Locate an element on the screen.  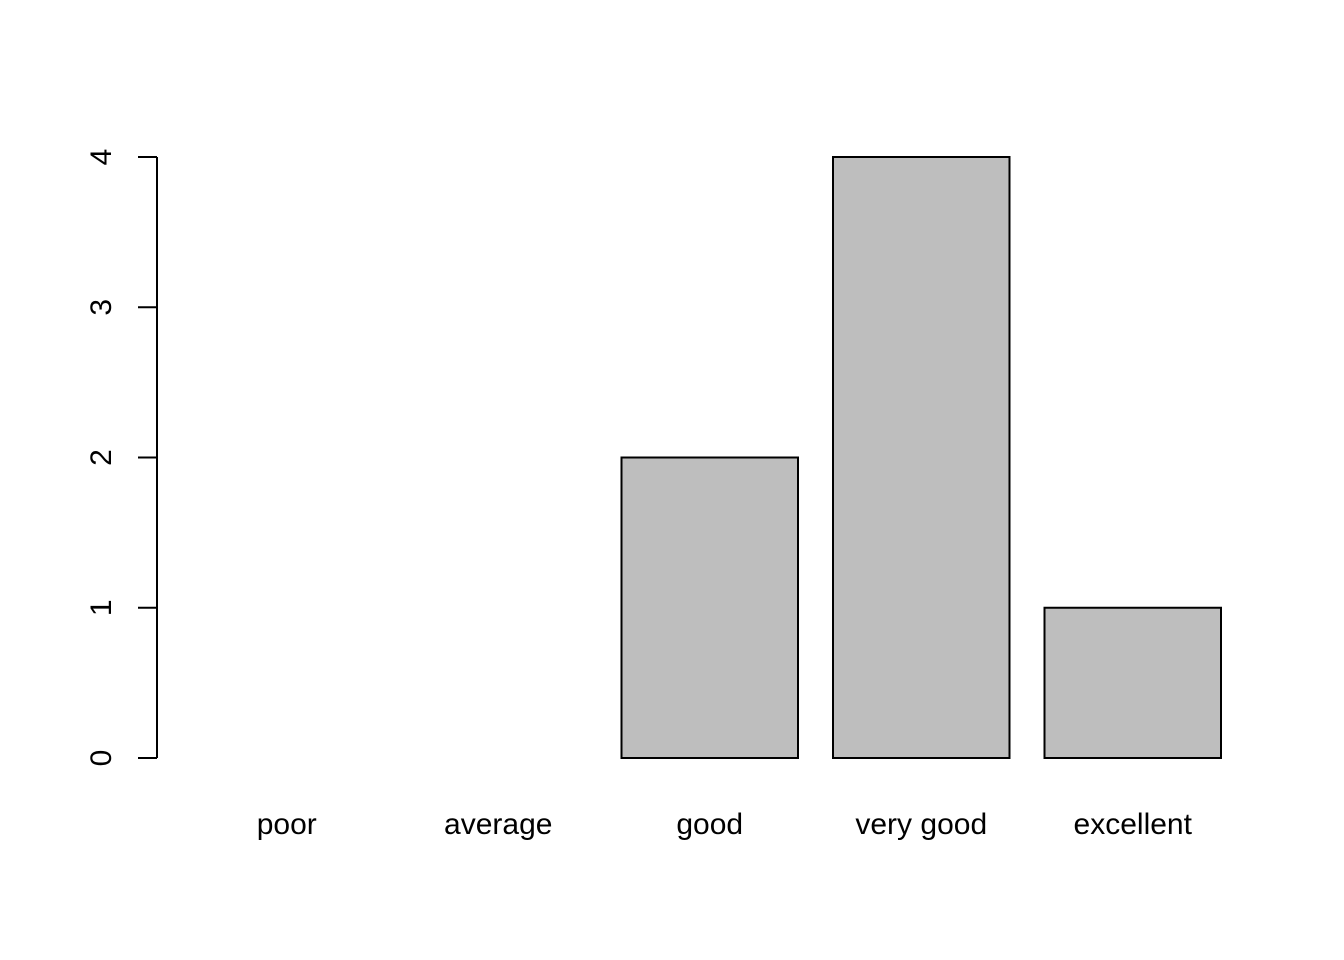
x-axis-labels: poor average good very good excellent is located at coordinates (725, 824).